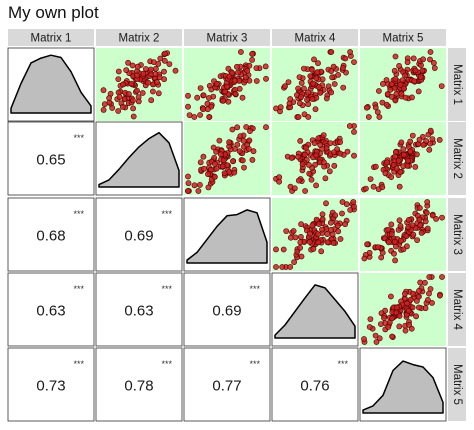 This screenshot has width=474, height=430. I want to click on row-strip-label: Matrix 1, so click(457, 84).